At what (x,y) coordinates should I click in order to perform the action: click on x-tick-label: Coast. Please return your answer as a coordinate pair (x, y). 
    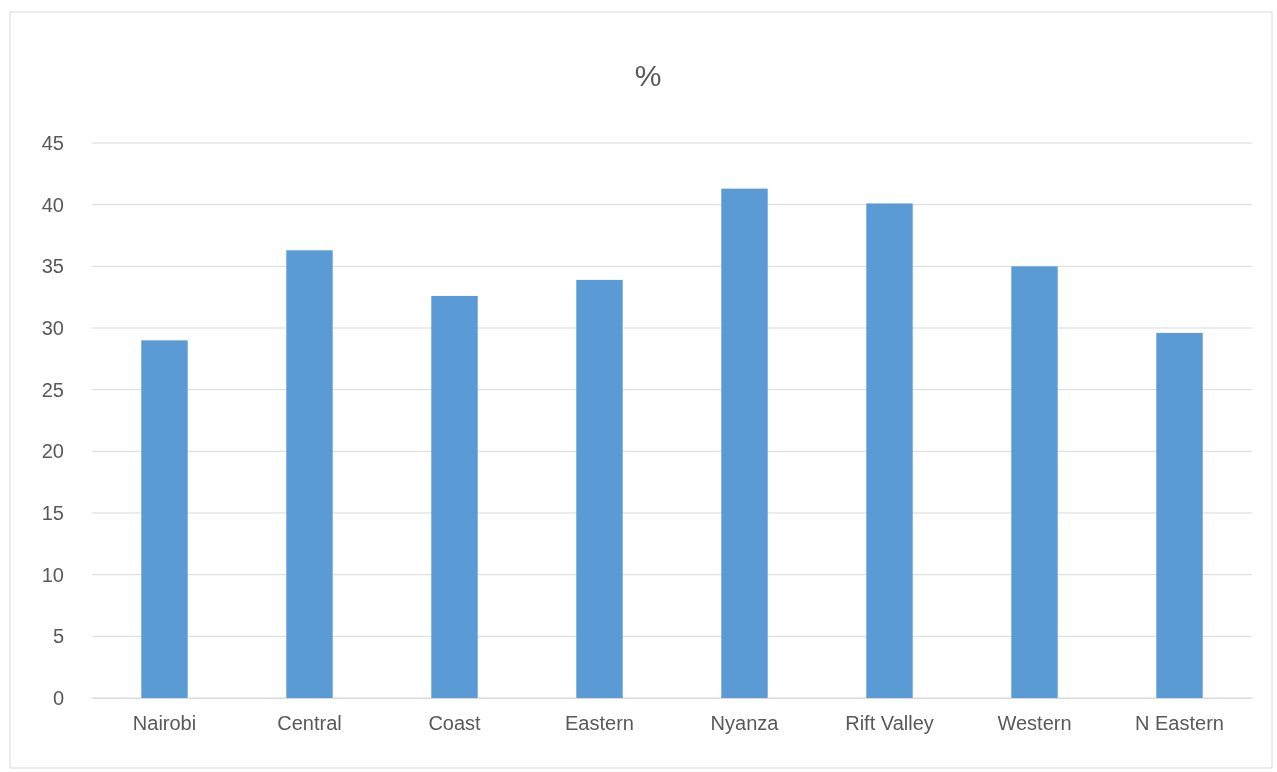
    Looking at the image, I should click on (455, 723).